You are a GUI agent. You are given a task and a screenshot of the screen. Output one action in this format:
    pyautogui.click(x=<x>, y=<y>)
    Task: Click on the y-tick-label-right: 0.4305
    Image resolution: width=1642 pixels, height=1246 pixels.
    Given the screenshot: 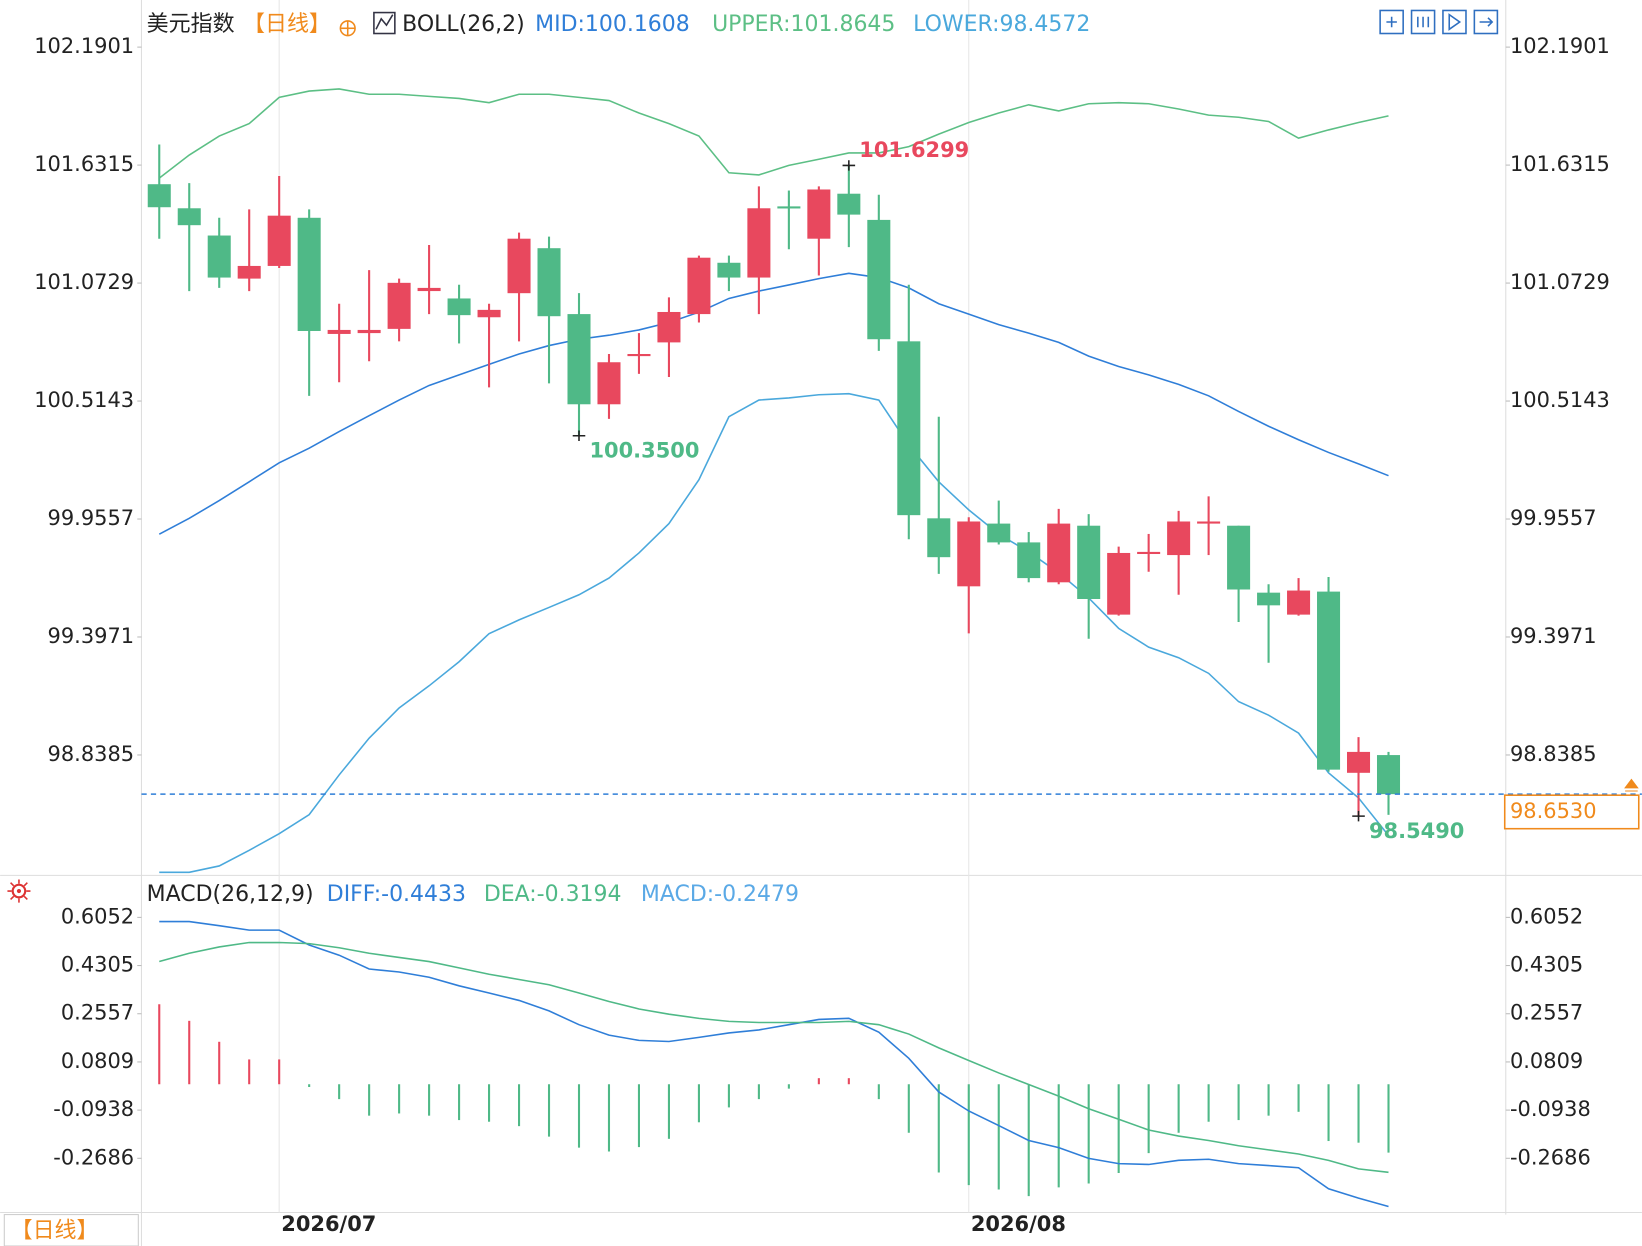 What is the action you would take?
    pyautogui.click(x=1546, y=965)
    